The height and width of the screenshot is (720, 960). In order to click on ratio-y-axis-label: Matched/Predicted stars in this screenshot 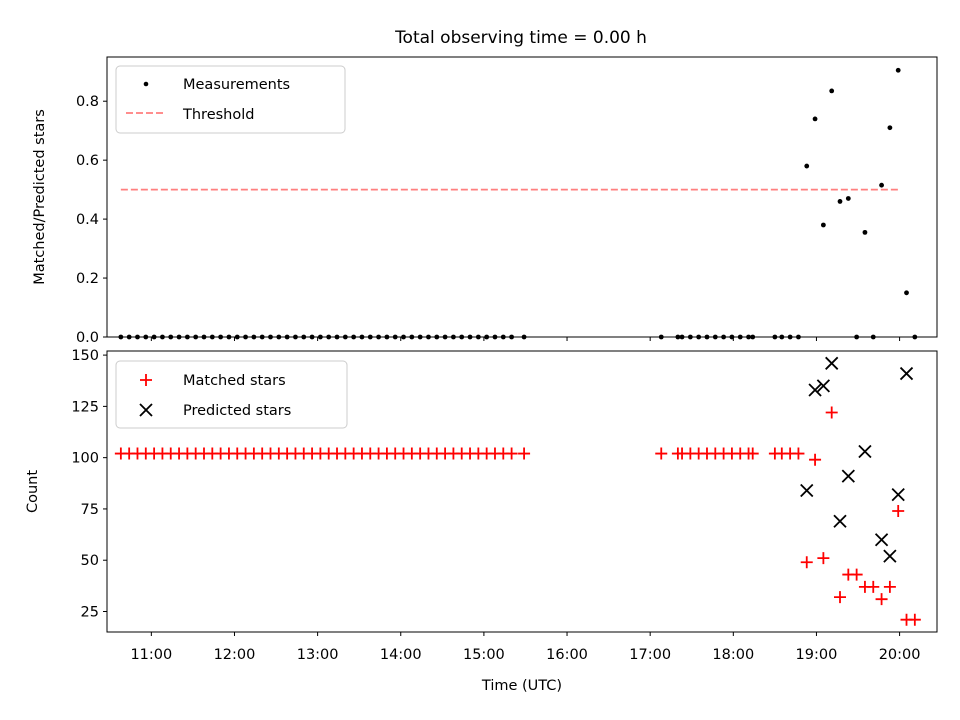, I will do `click(40, 197)`.